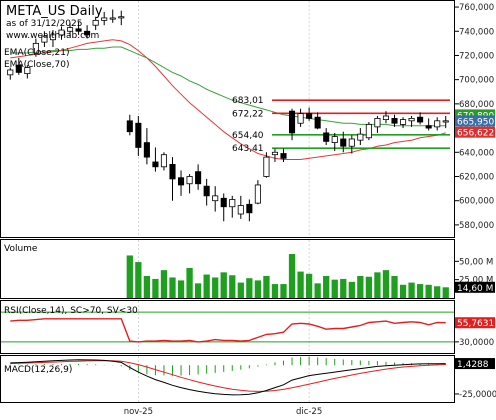  I want to click on volume-last-badge-label: 14,60 M, so click(475, 289).